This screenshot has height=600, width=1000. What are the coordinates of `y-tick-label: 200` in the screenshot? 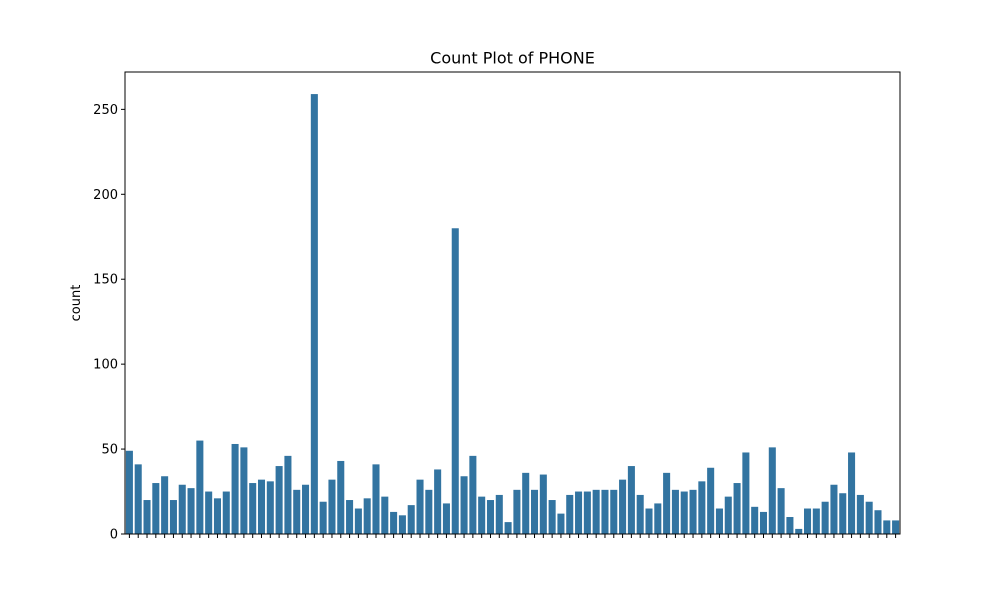 It's located at (105, 195).